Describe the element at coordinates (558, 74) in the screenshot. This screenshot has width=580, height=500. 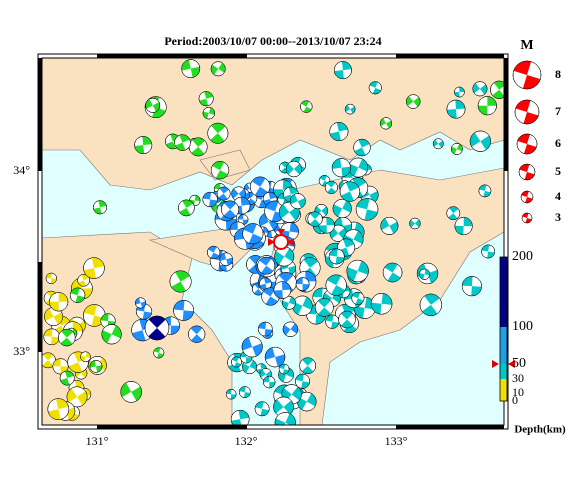
I see `magnitude-label: 8` at that location.